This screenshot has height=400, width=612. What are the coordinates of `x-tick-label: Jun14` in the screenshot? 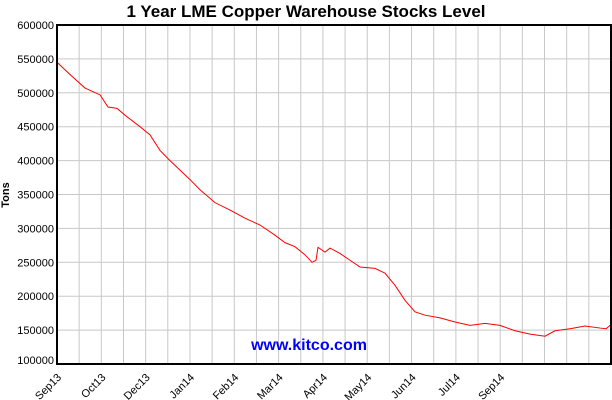 It's located at (404, 386).